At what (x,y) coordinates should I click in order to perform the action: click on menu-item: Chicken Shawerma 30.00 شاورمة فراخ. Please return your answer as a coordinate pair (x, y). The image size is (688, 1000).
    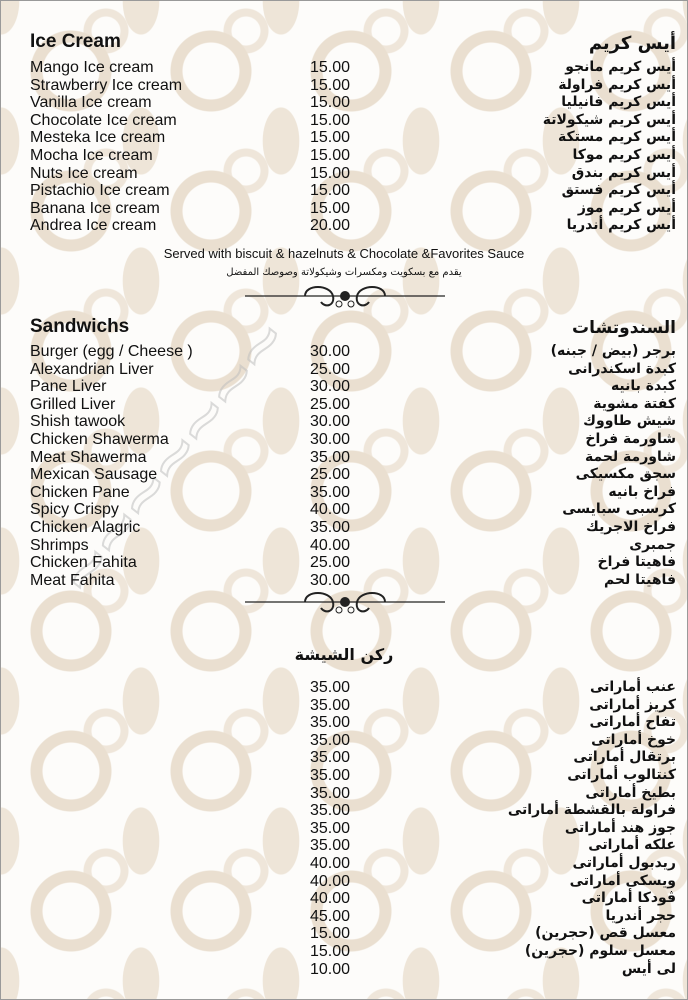
    Looking at the image, I should click on (344, 440).